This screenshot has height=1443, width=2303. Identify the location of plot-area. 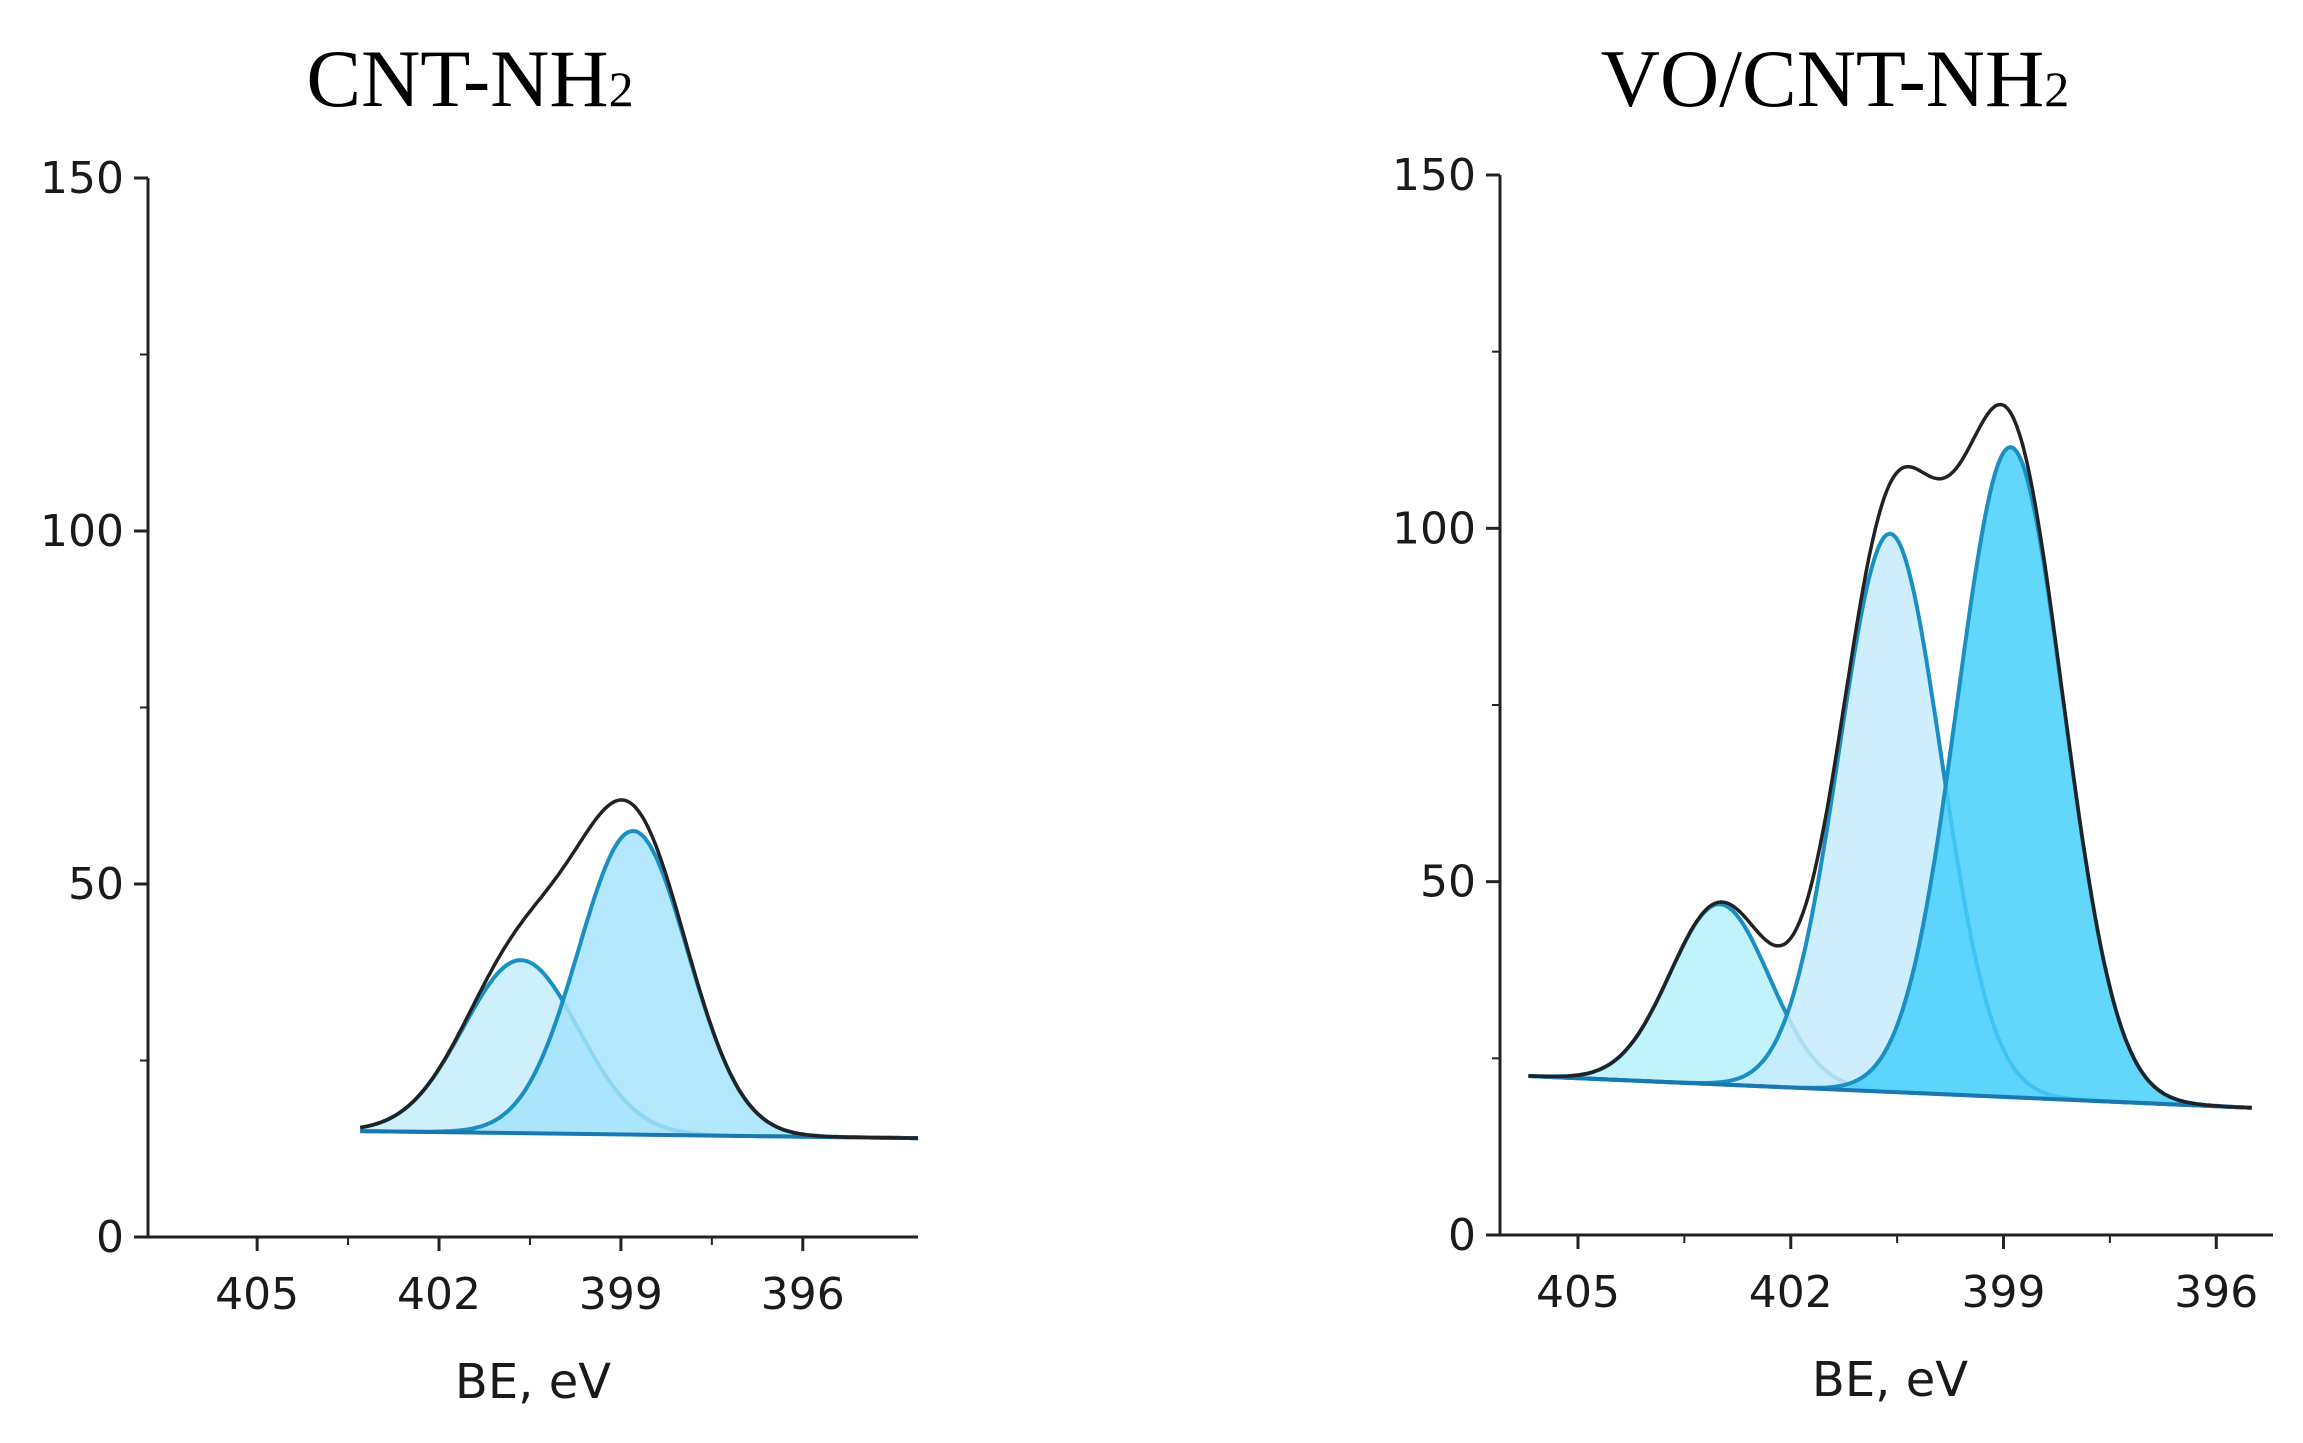
(639, 969).